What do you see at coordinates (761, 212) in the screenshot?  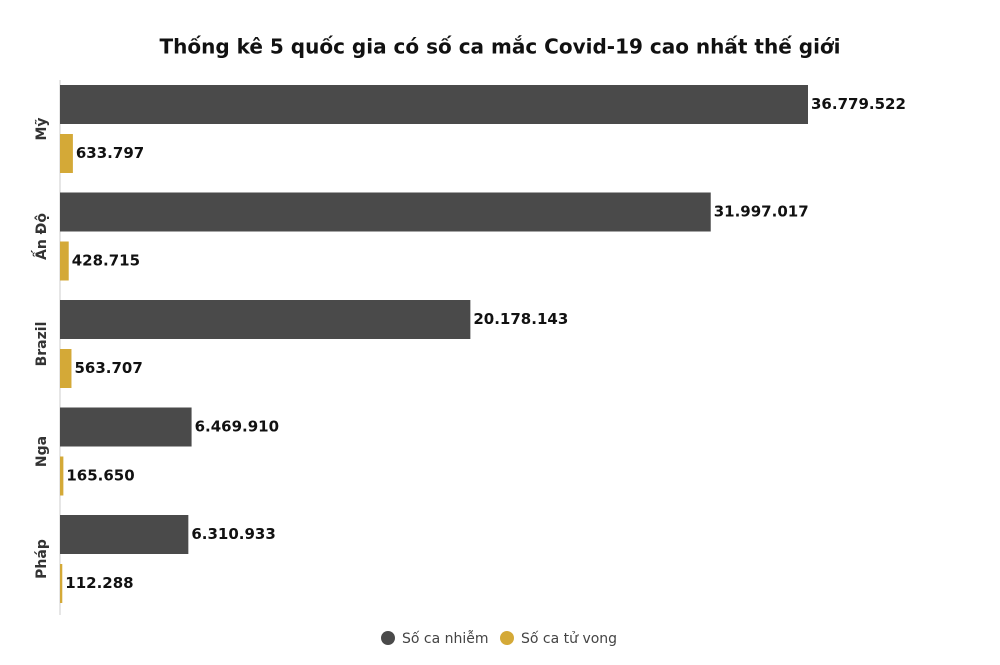 I see `value-label: 31.997.017` at bounding box center [761, 212].